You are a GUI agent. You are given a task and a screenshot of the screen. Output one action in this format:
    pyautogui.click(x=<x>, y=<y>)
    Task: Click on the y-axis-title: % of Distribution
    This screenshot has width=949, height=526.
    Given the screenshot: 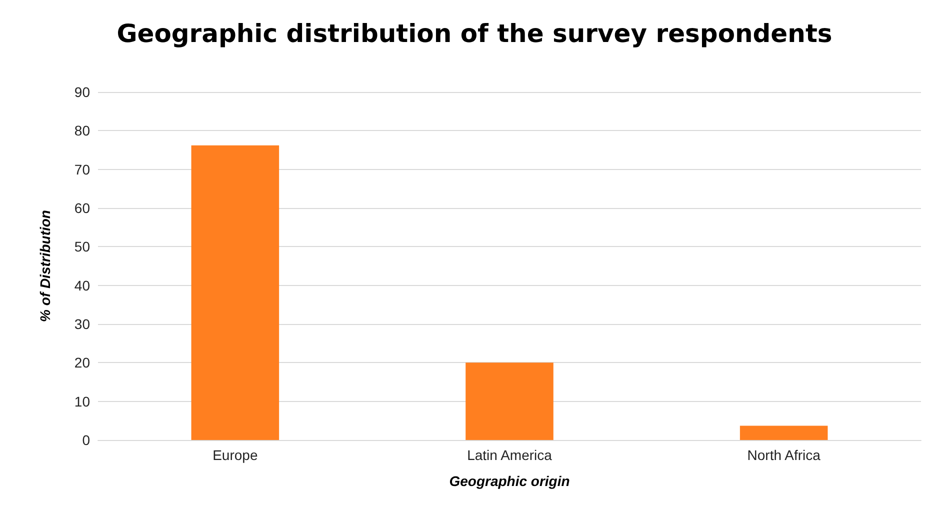 What is the action you would take?
    pyautogui.click(x=45, y=266)
    